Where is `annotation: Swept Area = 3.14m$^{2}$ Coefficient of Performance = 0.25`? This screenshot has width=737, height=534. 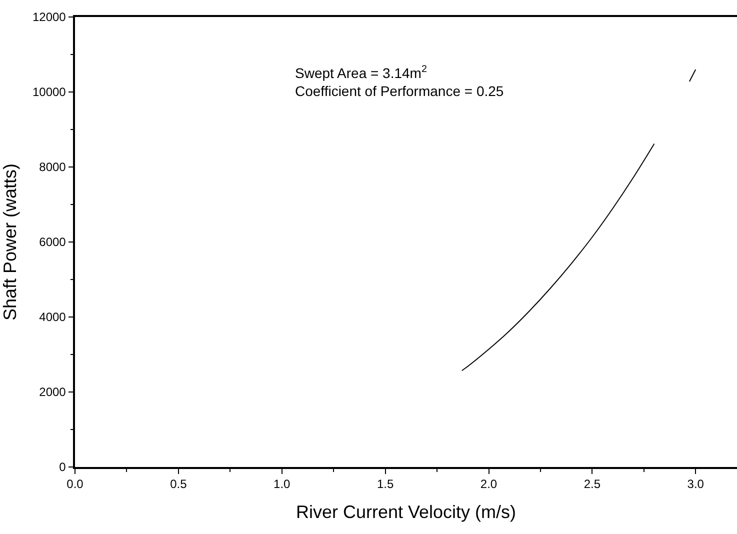
annotation: Swept Area = 3.14m$^{2}$ Coefficient of Performance = 0.25 is located at coordinates (399, 82).